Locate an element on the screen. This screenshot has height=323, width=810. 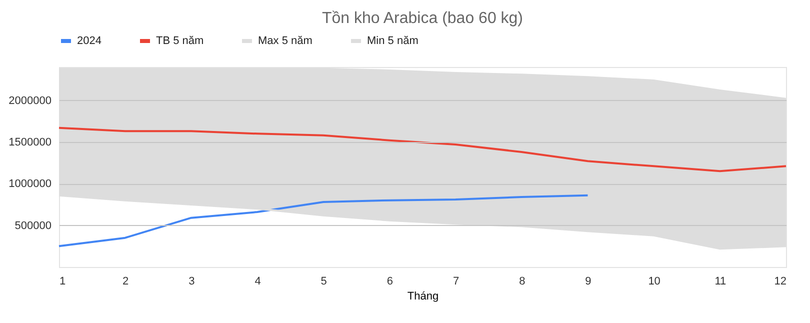
y-tick-label: 1500000 is located at coordinates (30, 142).